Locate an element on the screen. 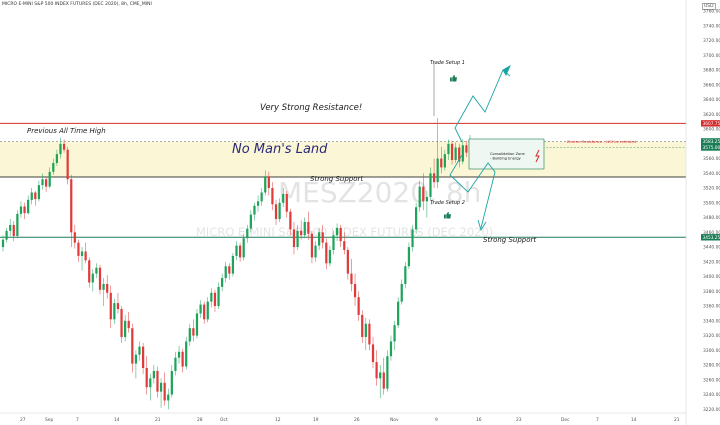 The image size is (720, 425). y-tick-label: 3600.00 is located at coordinates (711, 130).